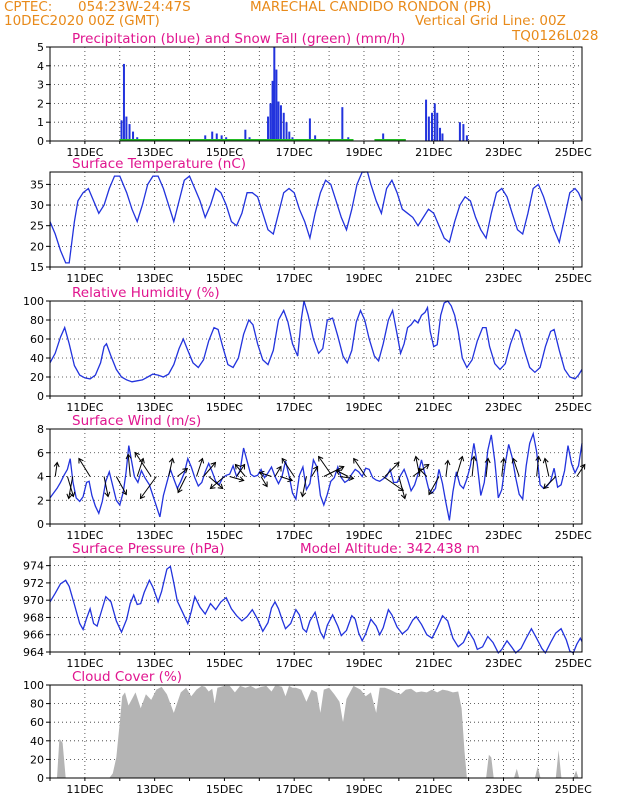 The image size is (618, 800). Describe the element at coordinates (33, 685) in the screenshot. I see `cloud-ytick-label: 100` at that location.